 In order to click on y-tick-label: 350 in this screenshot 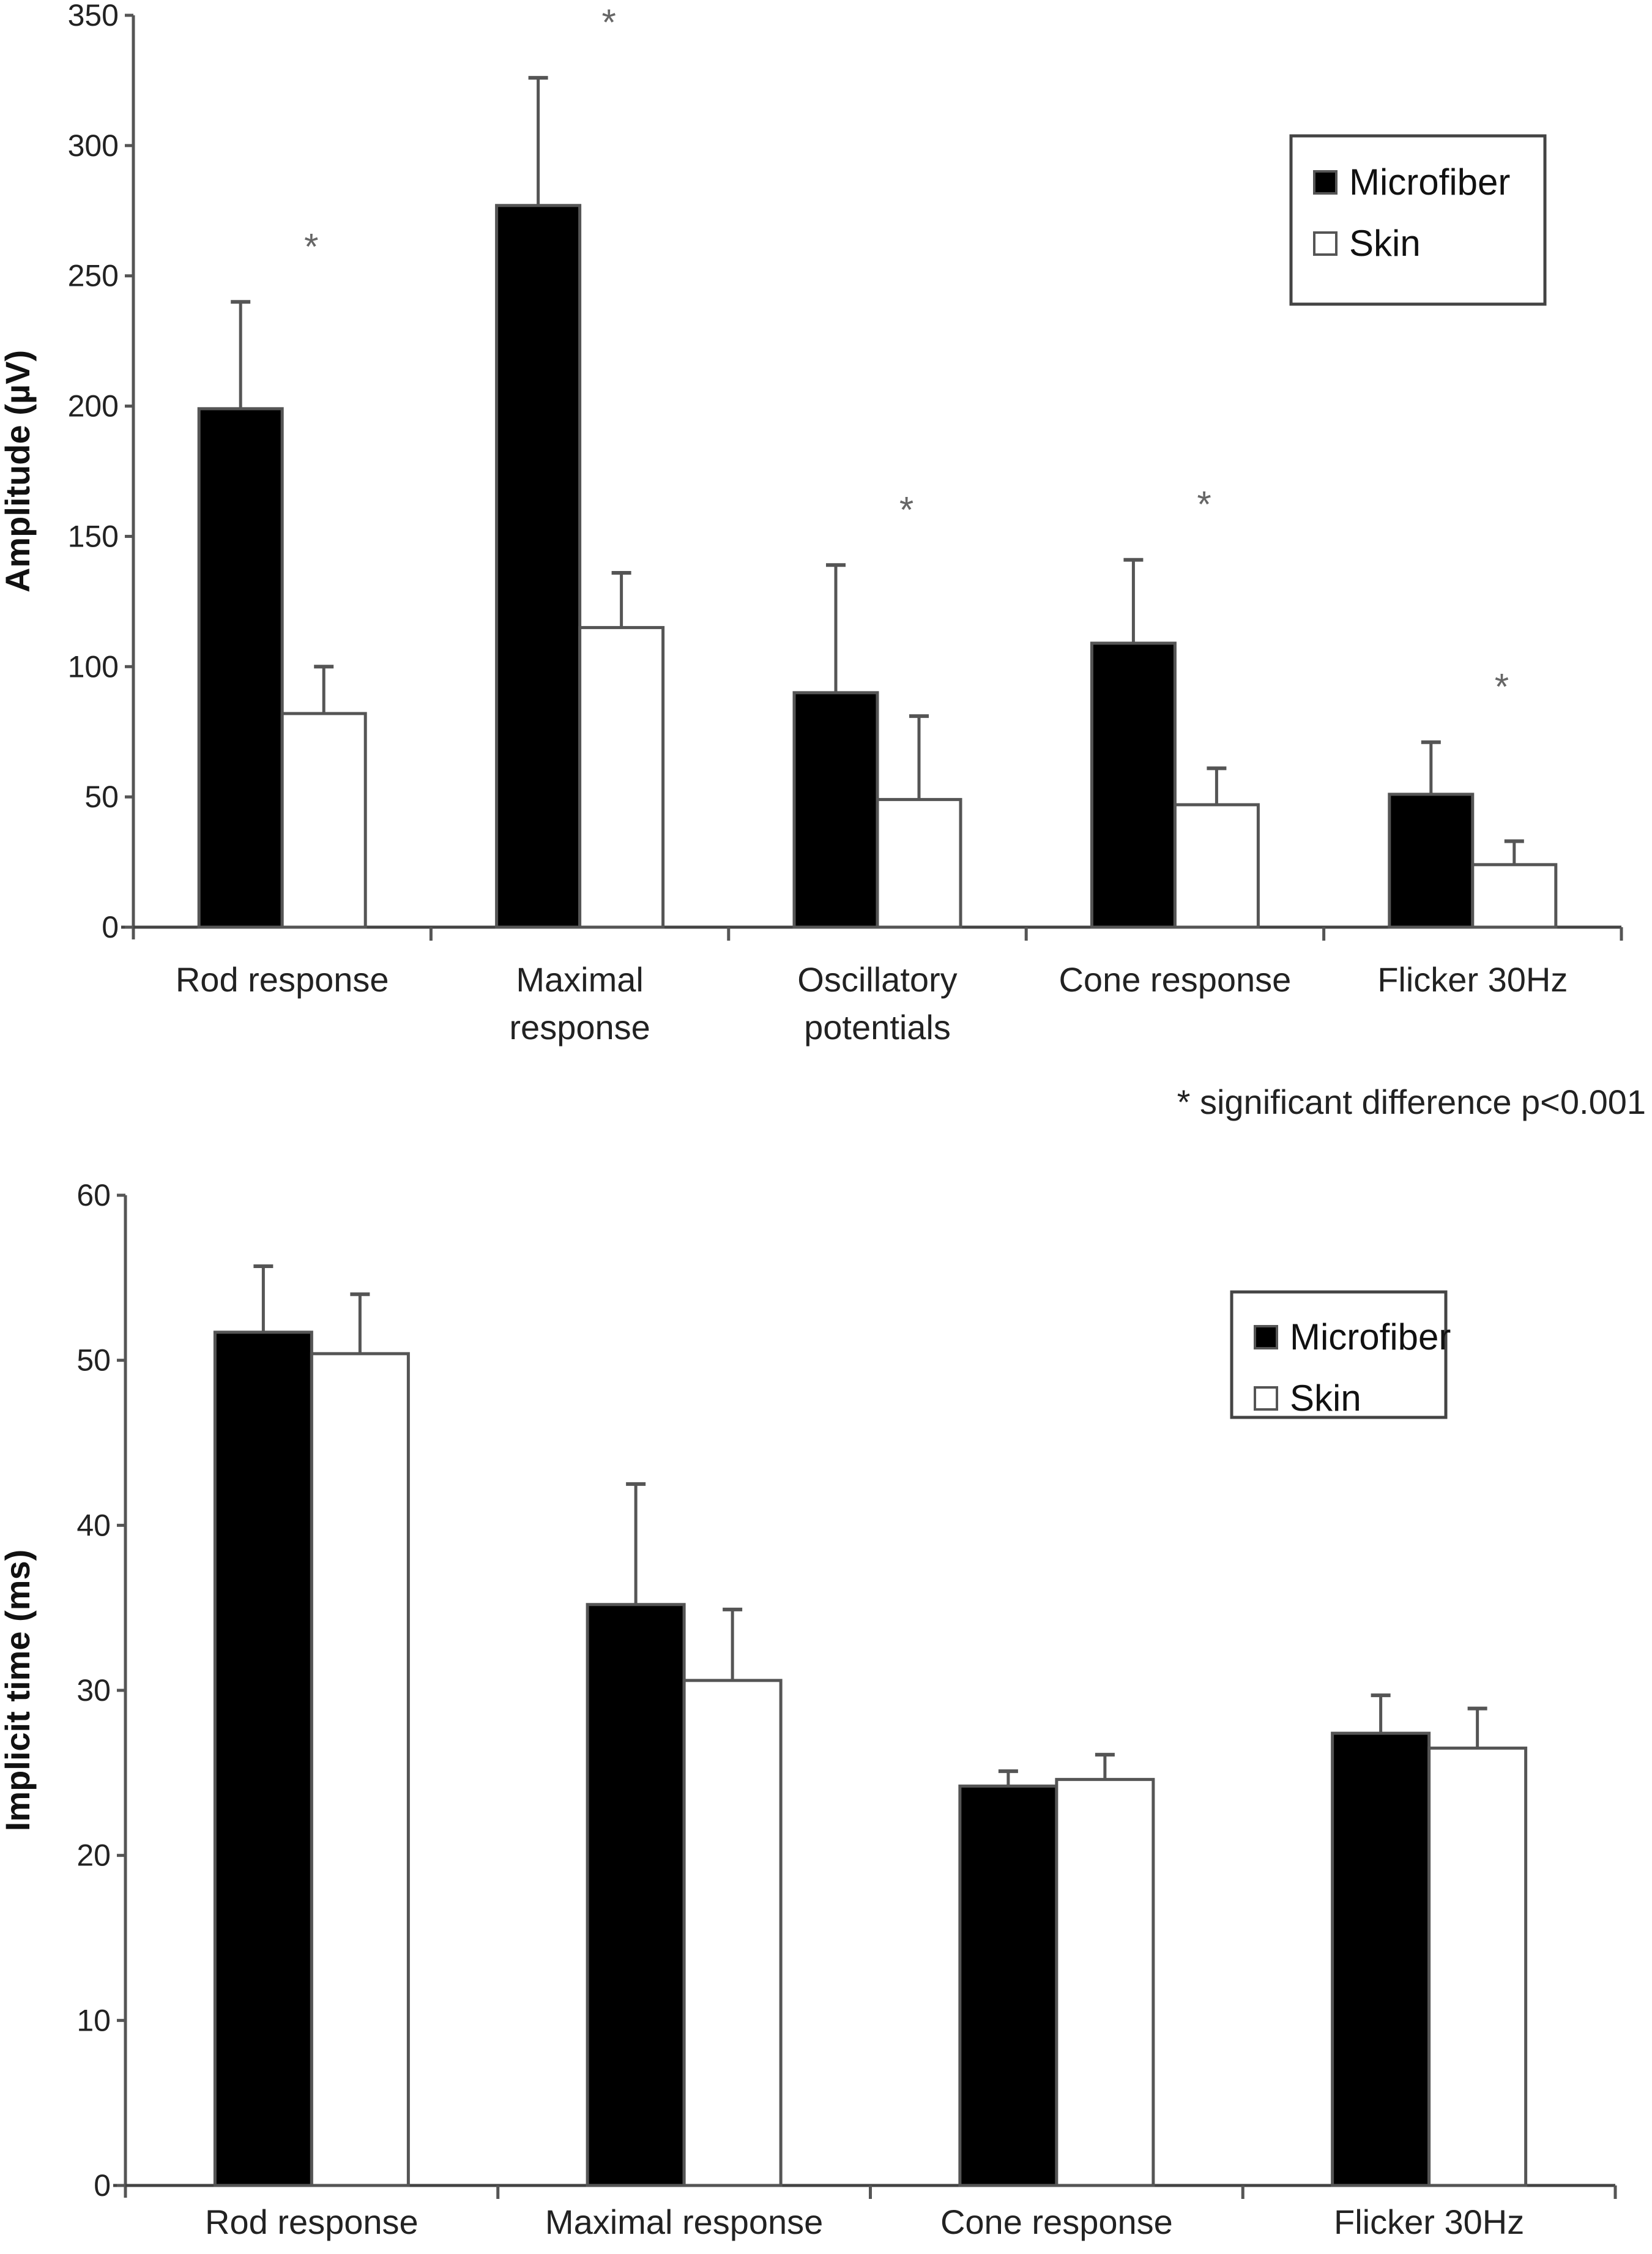, I will do `click(93, 16)`.